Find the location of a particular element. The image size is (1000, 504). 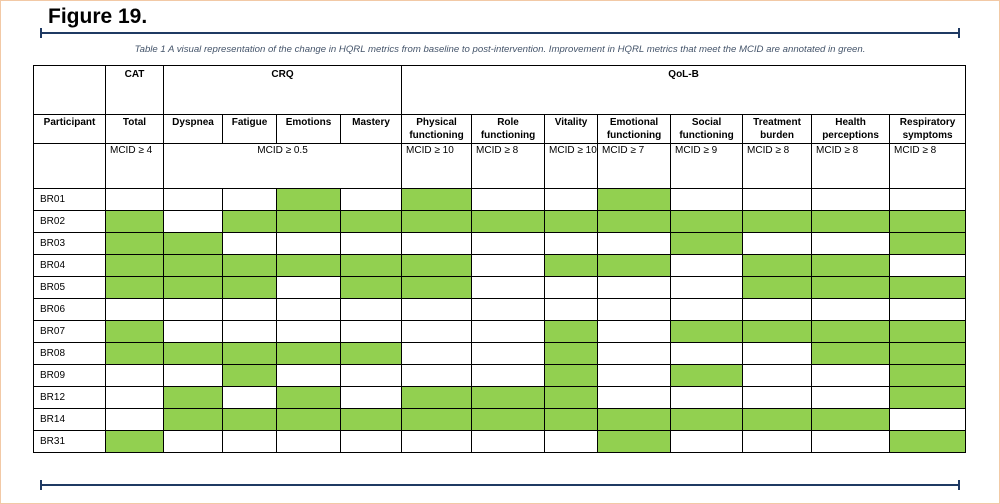

mcid-respiratory-symptoms: MCID ≥ 8 is located at coordinates (928, 166).